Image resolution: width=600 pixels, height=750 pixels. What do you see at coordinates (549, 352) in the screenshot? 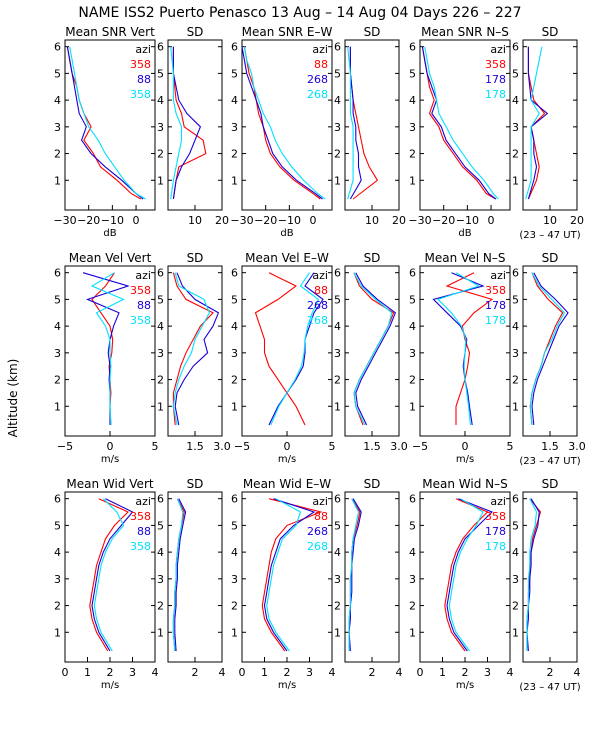
I see `panel-vel-5: SD 1 2 3 4 5 6 1.5 3.0` at bounding box center [549, 352].